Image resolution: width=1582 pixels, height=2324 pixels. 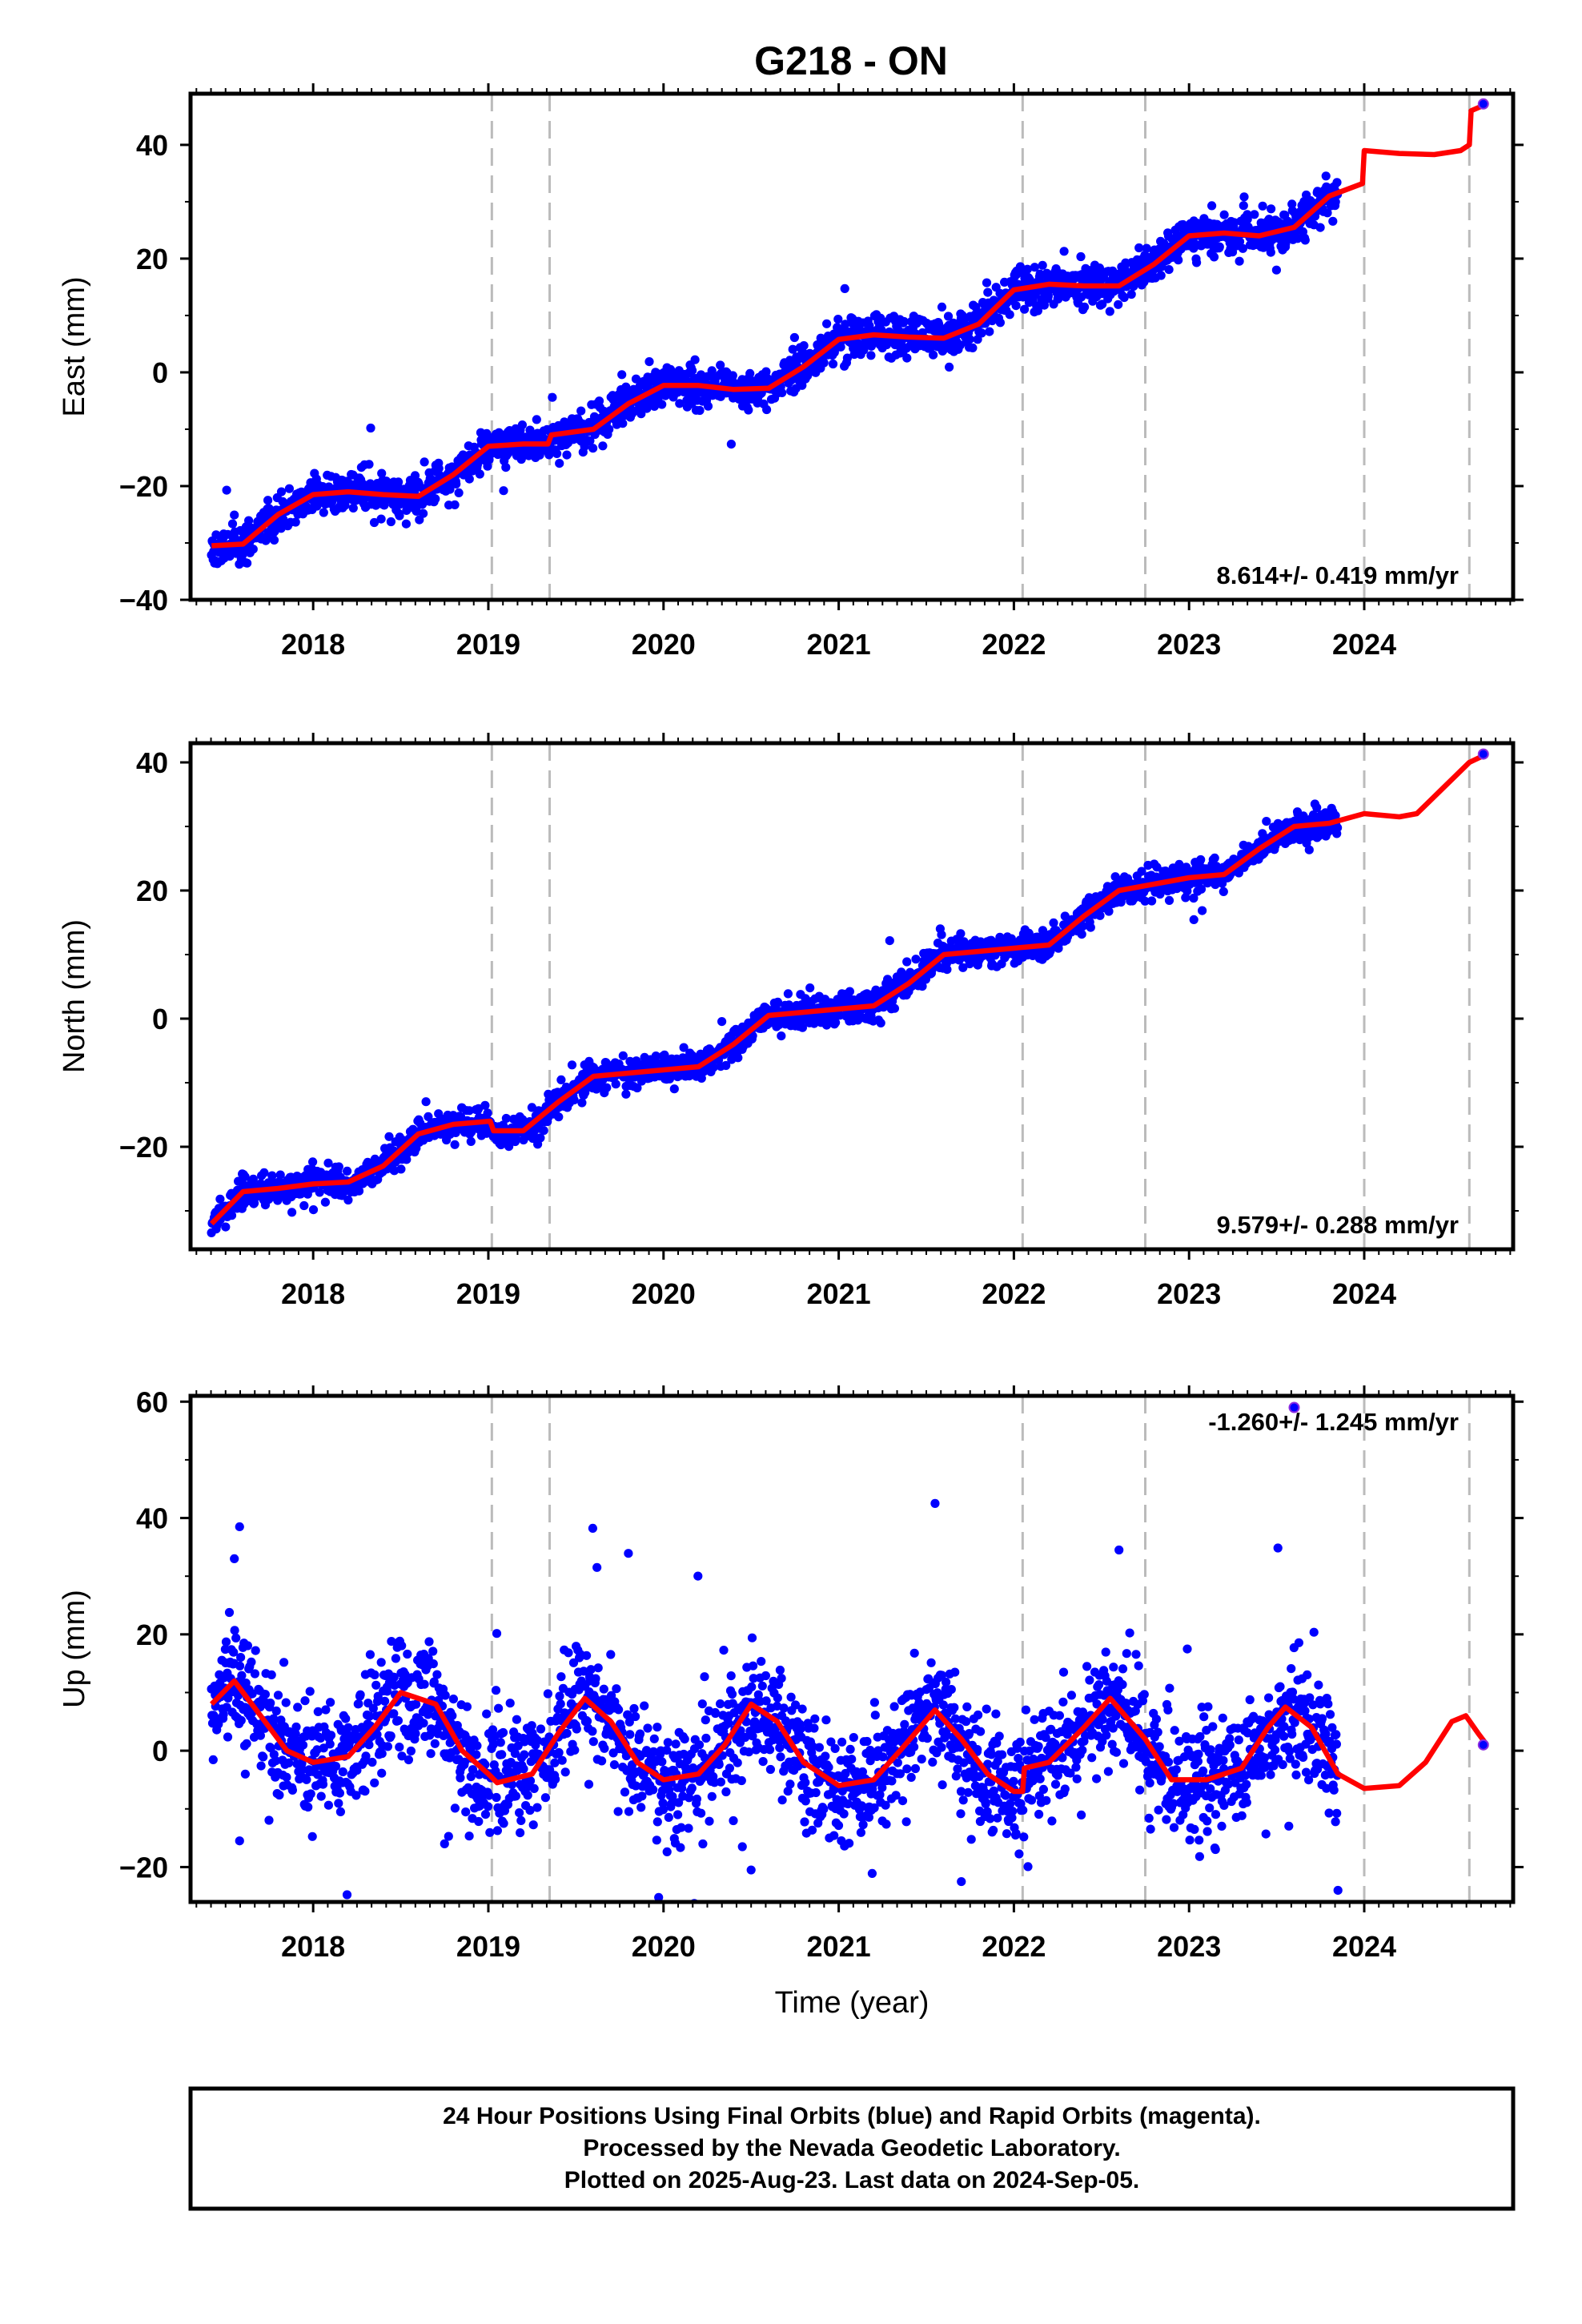 What do you see at coordinates (851, 60) in the screenshot?
I see `chart-title: G218 - ON` at bounding box center [851, 60].